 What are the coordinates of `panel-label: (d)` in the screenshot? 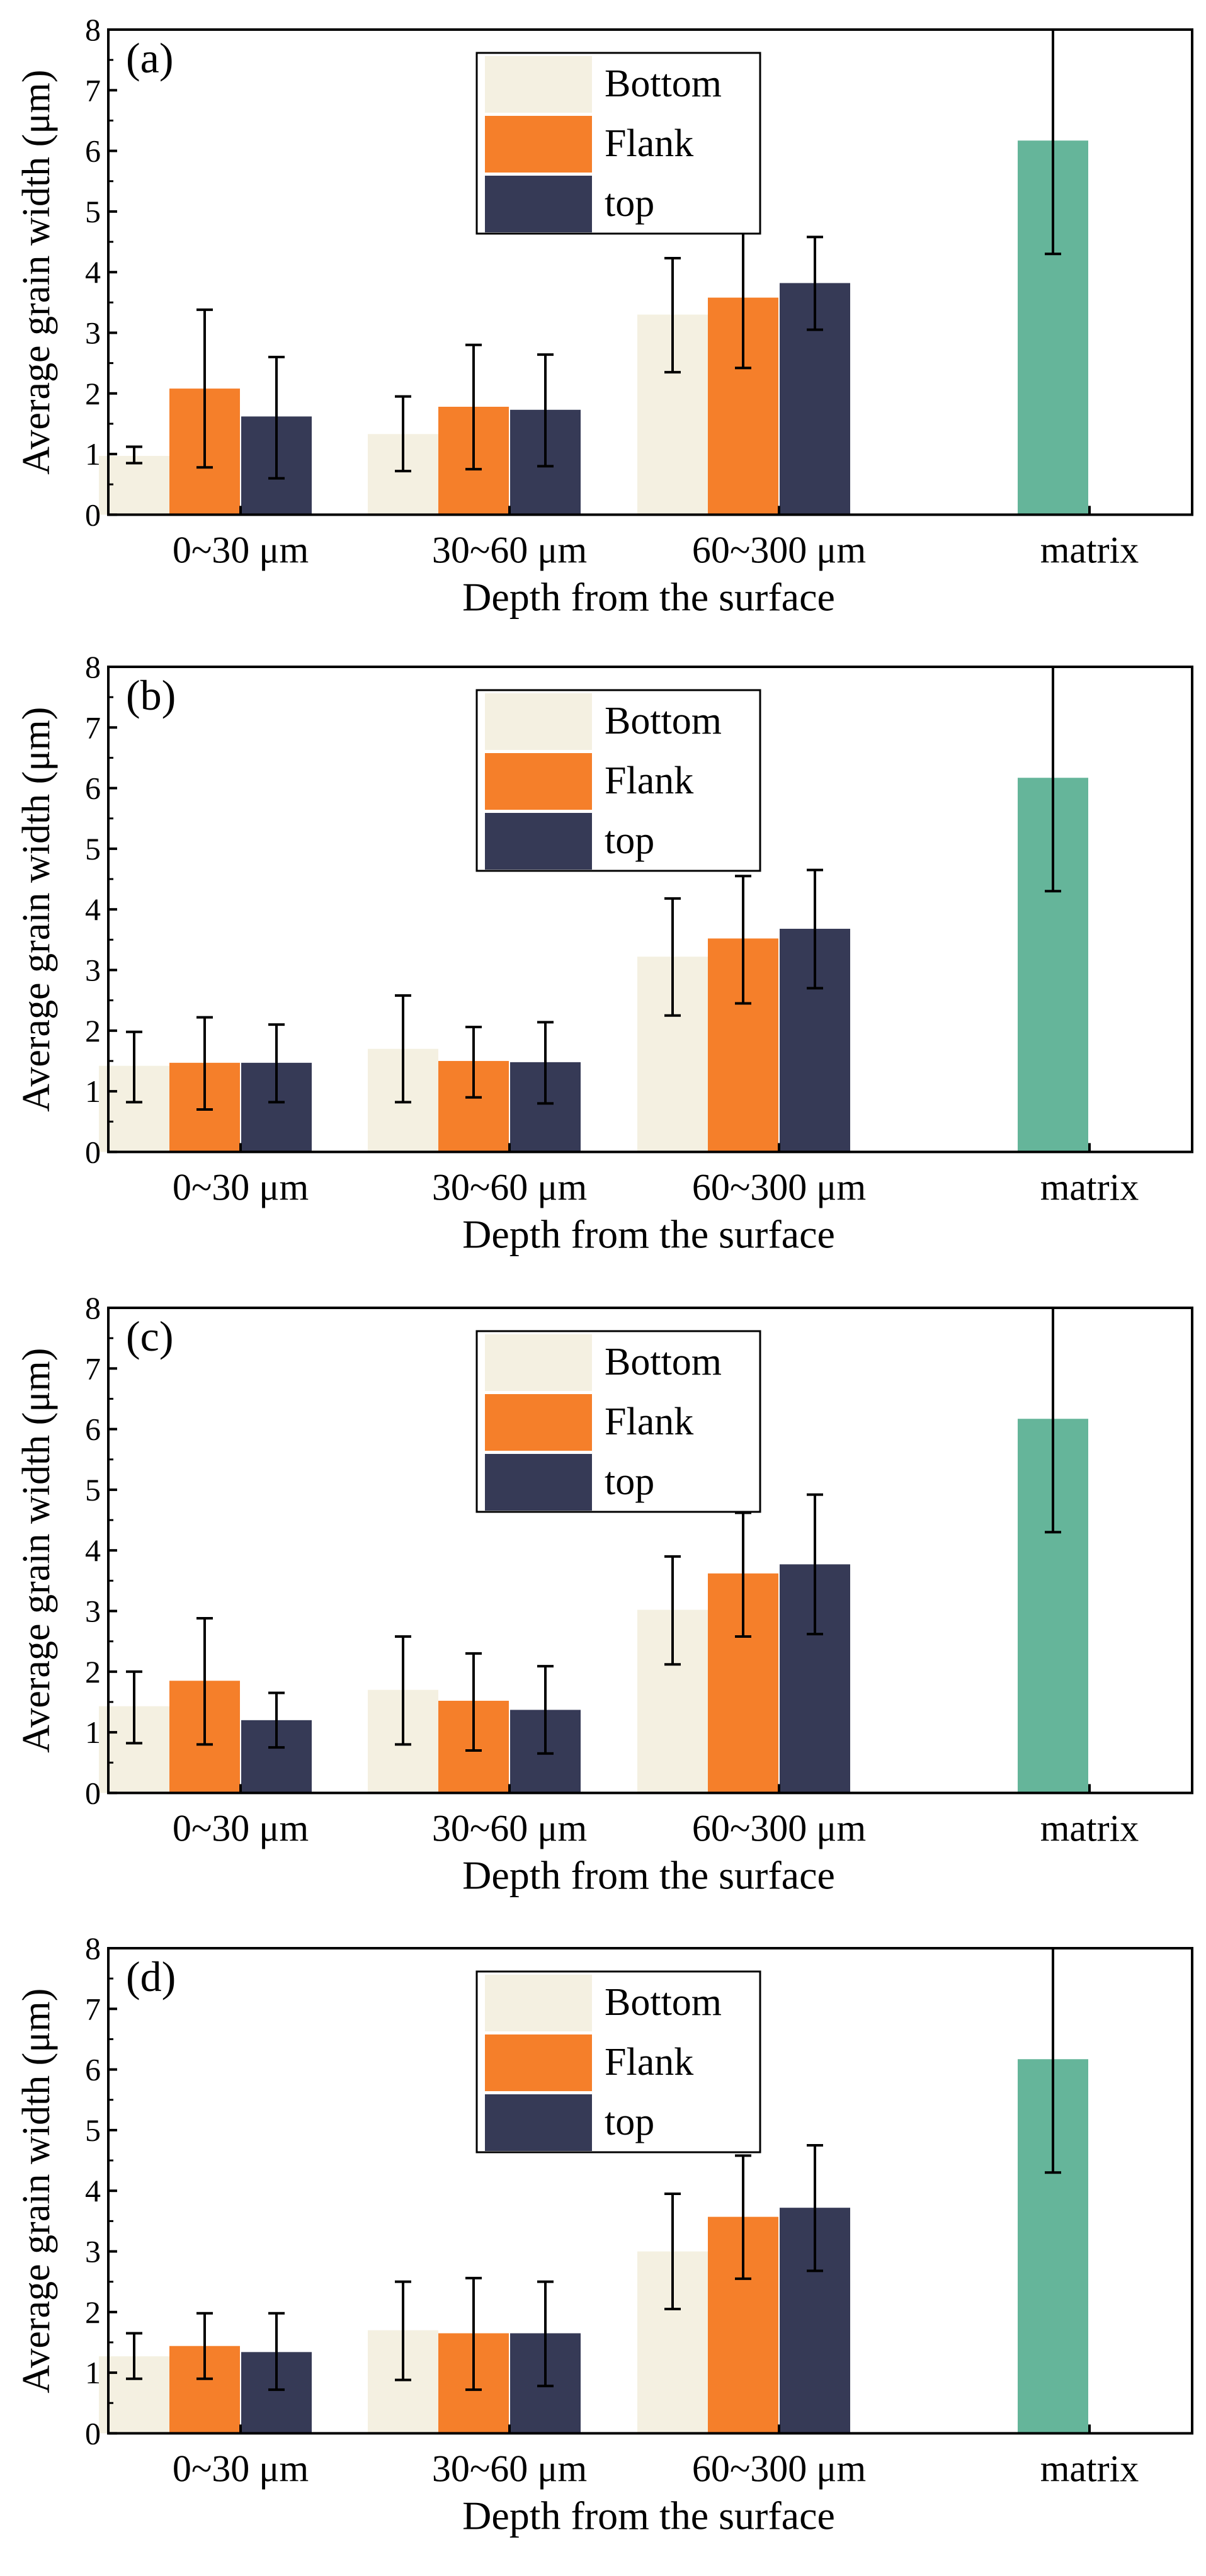 It's located at (151, 1976).